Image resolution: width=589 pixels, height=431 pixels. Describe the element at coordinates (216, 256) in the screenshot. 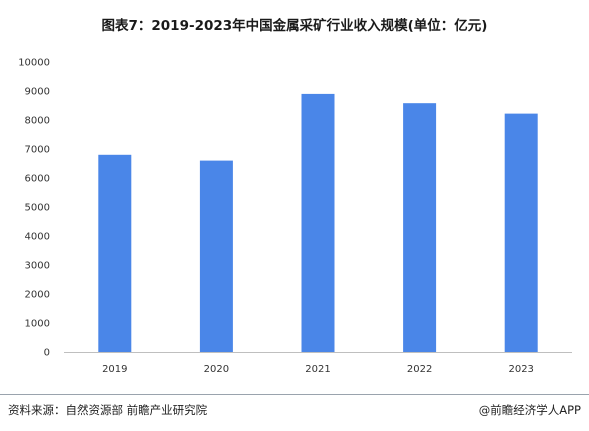

I see `bar-2020` at that location.